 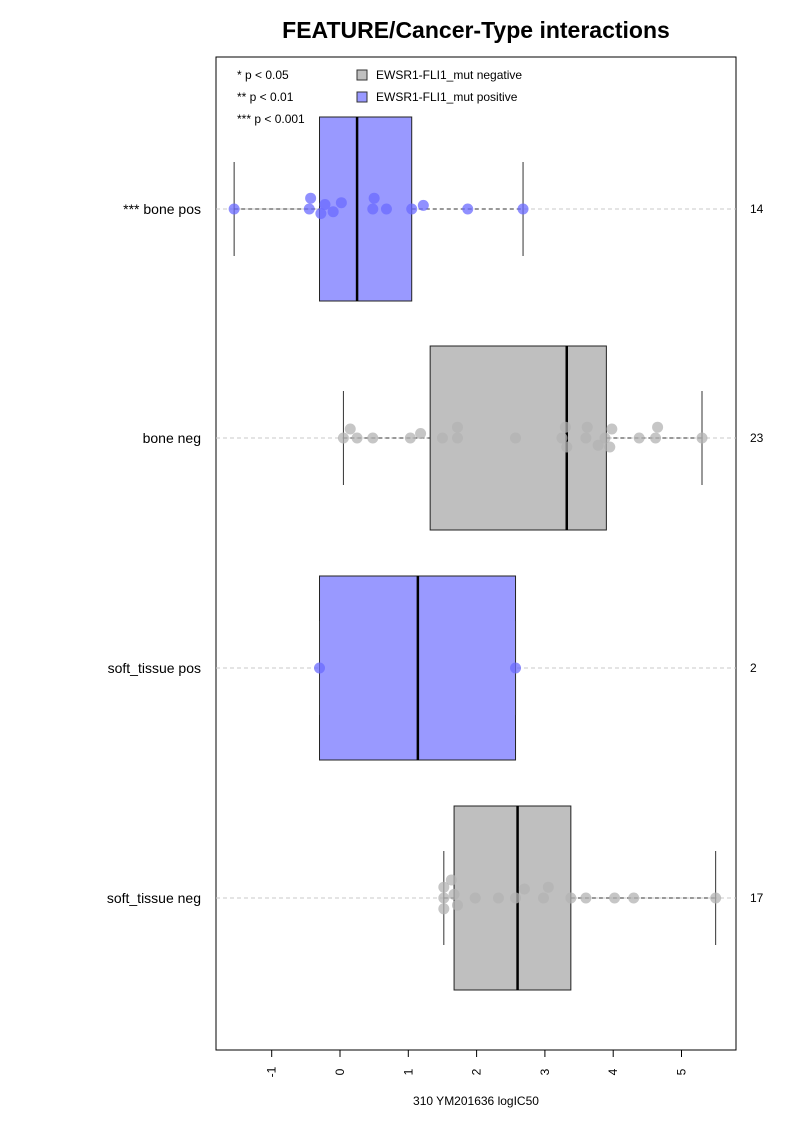 What do you see at coordinates (162, 209) in the screenshot?
I see `group-label: *** bone pos` at bounding box center [162, 209].